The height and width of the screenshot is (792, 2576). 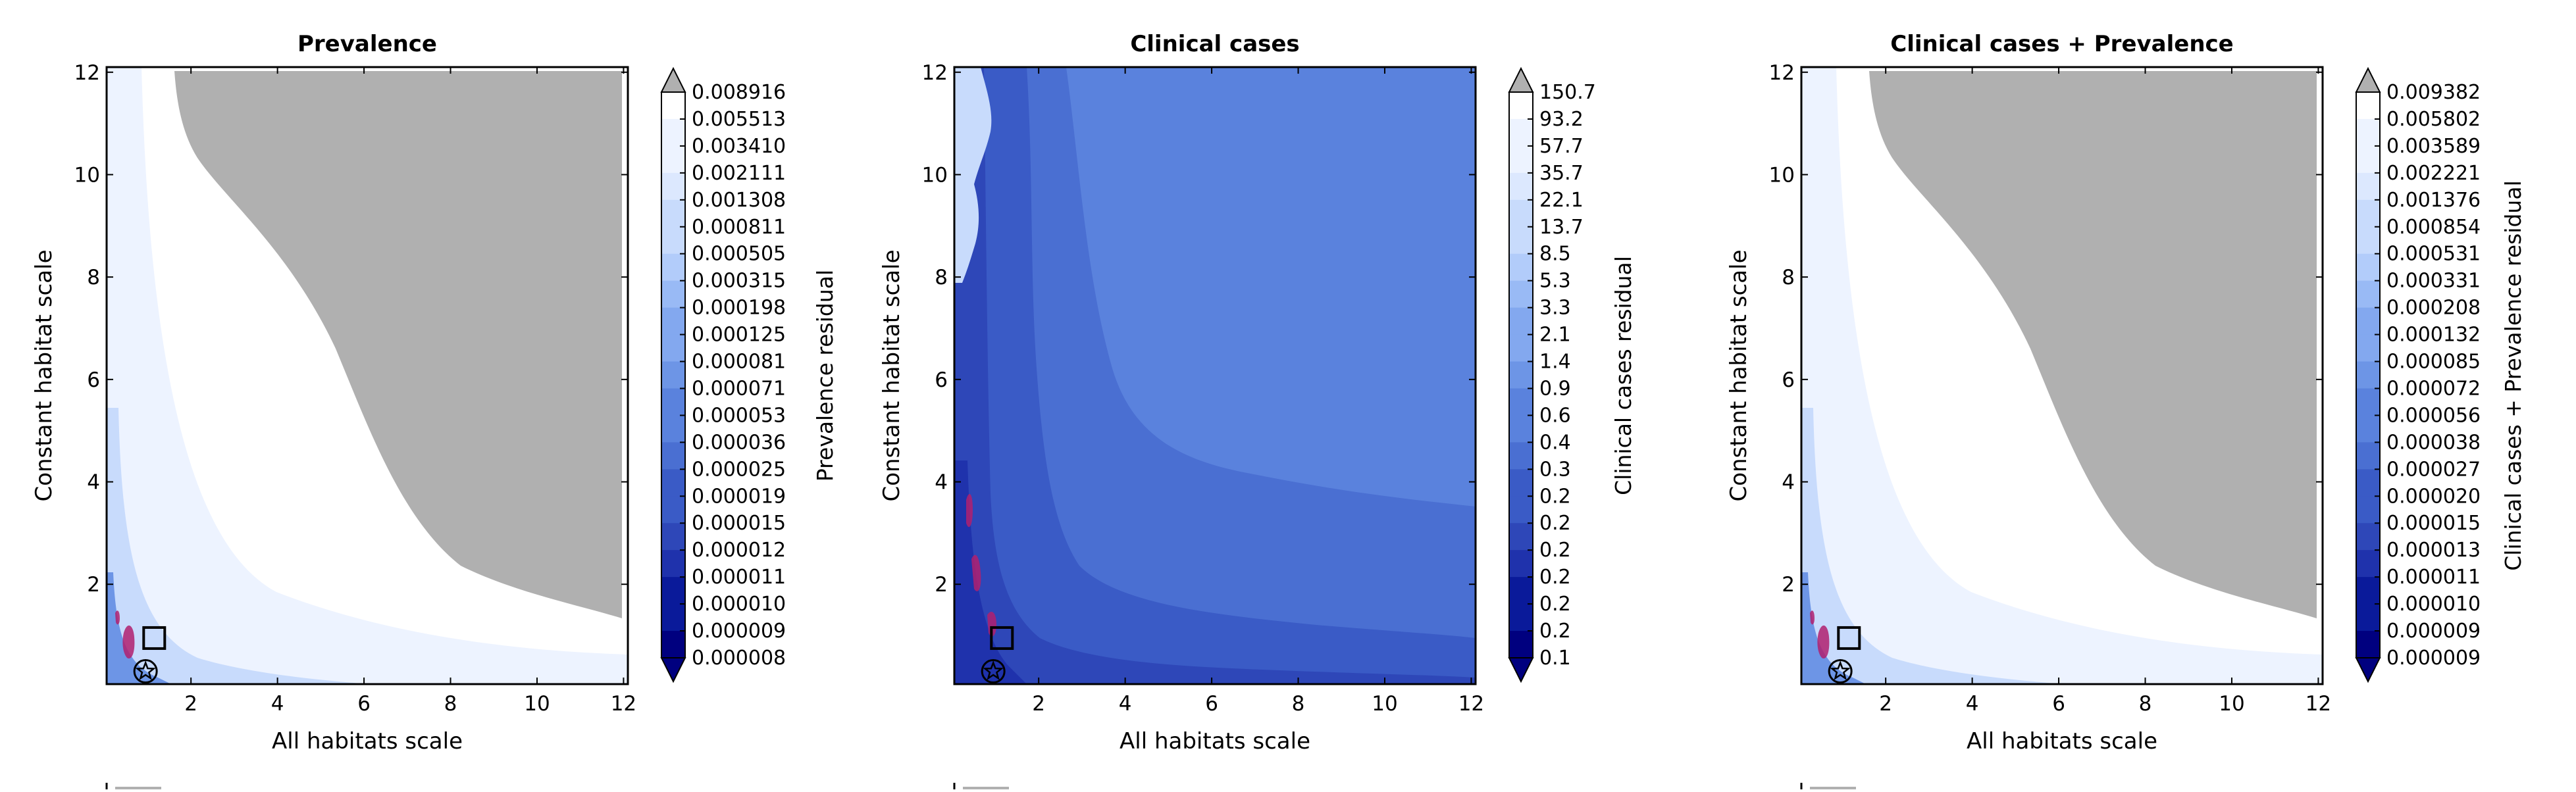 I want to click on colorbar-tick-label: 0.000854, so click(x=2433, y=227).